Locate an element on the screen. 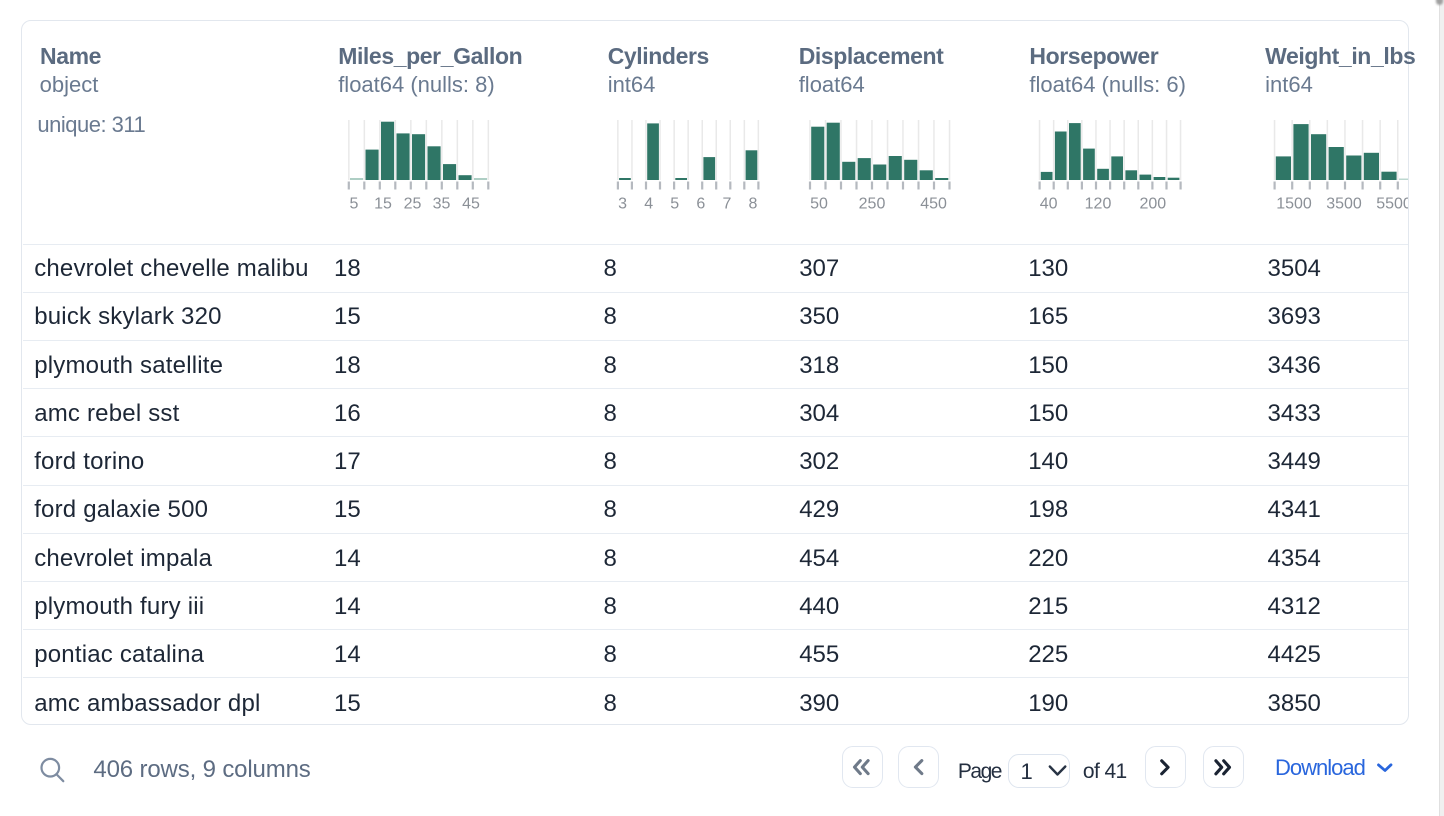  svg-text: 45 is located at coordinates (471, 203).